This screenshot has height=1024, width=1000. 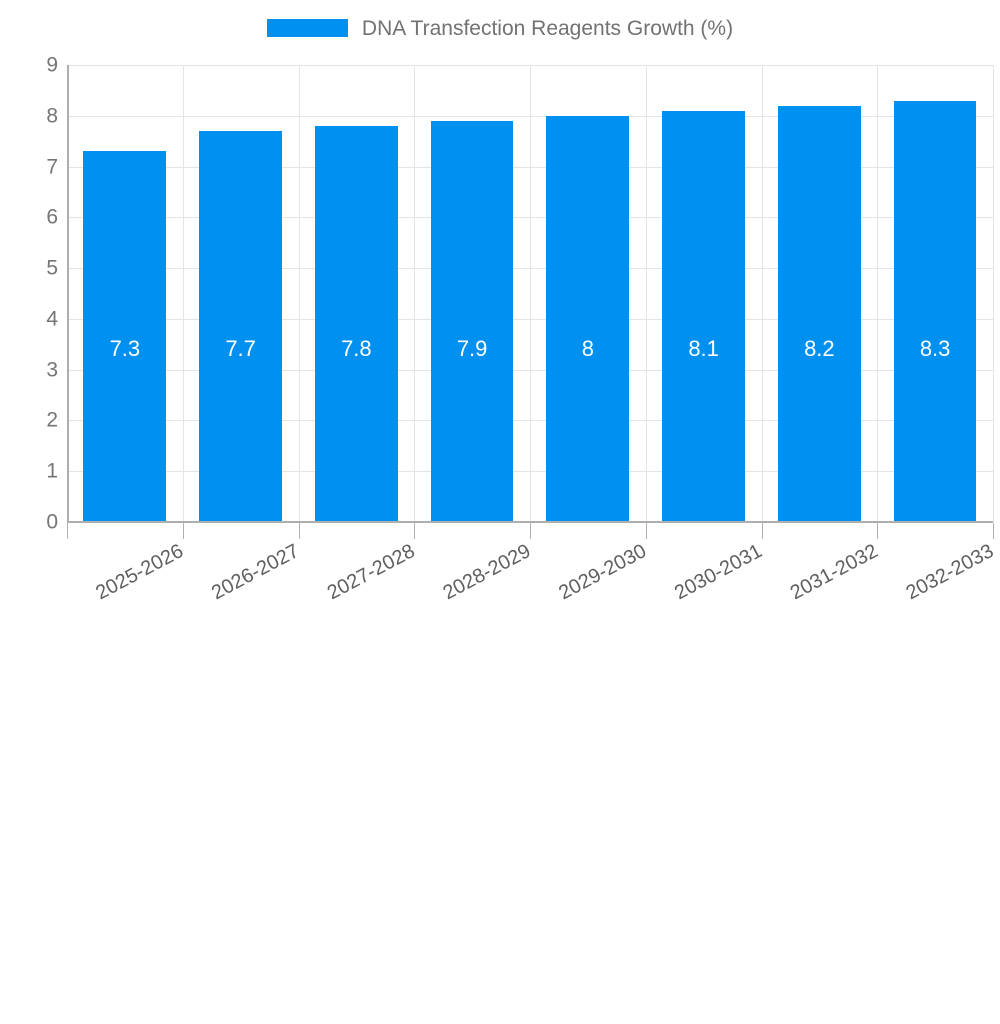 What do you see at coordinates (52, 167) in the screenshot?
I see `y-axis-tick-label: 7` at bounding box center [52, 167].